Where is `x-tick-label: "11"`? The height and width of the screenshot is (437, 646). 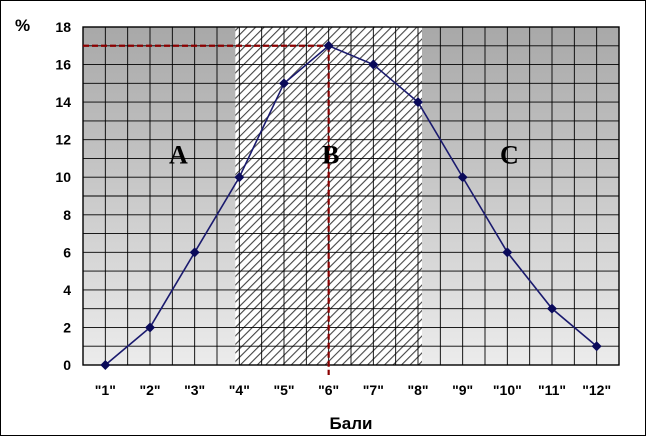
x-tick-label: "11" is located at coordinates (552, 390).